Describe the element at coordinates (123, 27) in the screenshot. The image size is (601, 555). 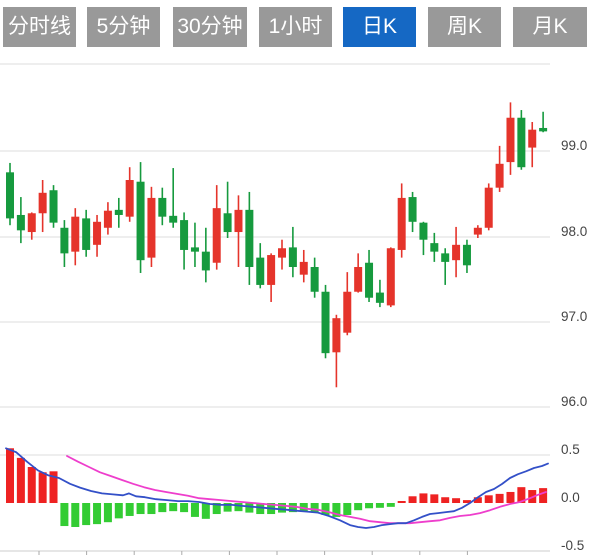
I see `tab-5min: 5分钟` at that location.